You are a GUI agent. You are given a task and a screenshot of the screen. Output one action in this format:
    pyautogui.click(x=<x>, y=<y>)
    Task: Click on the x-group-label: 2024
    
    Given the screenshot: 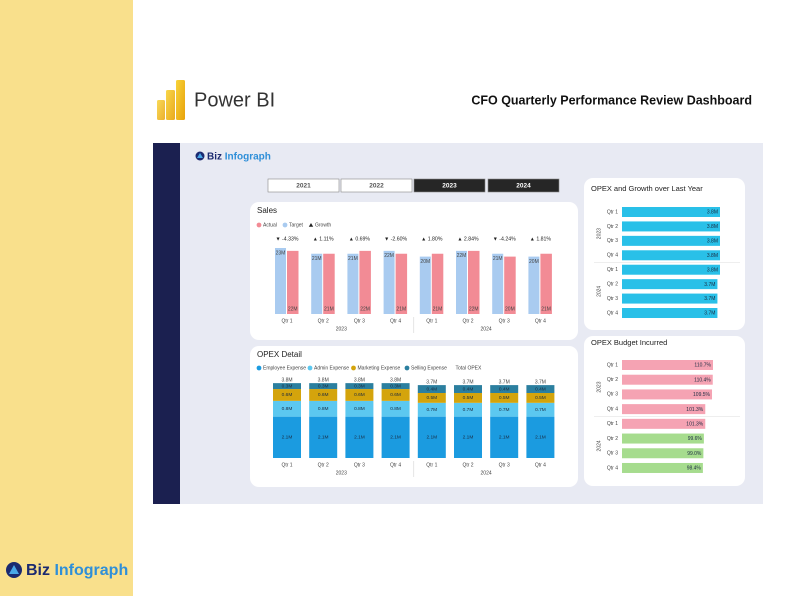 What is the action you would take?
    pyautogui.click(x=486, y=473)
    